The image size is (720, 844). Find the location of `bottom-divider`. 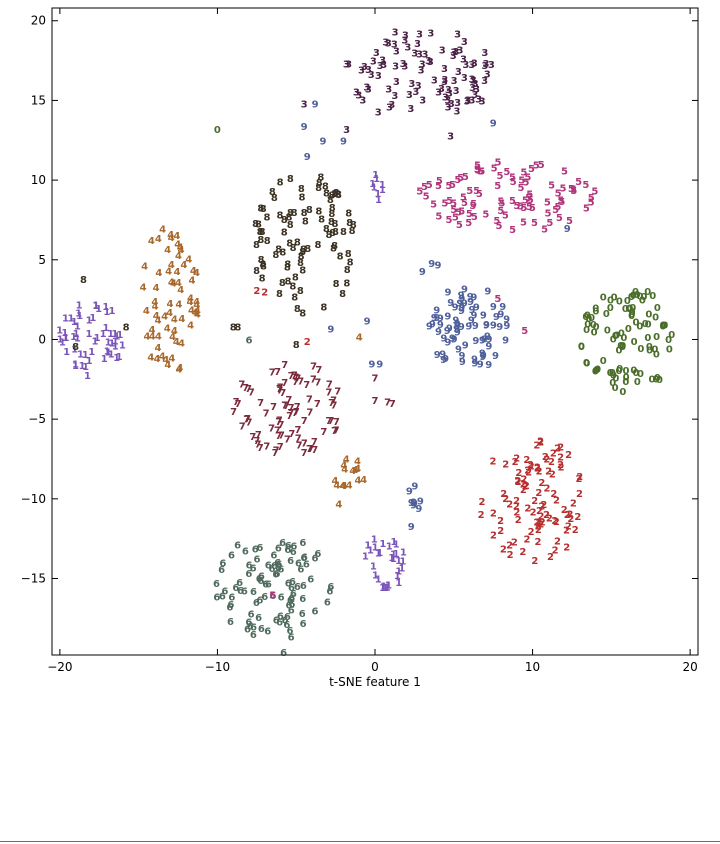

bottom-divider is located at coordinates (360, 841).